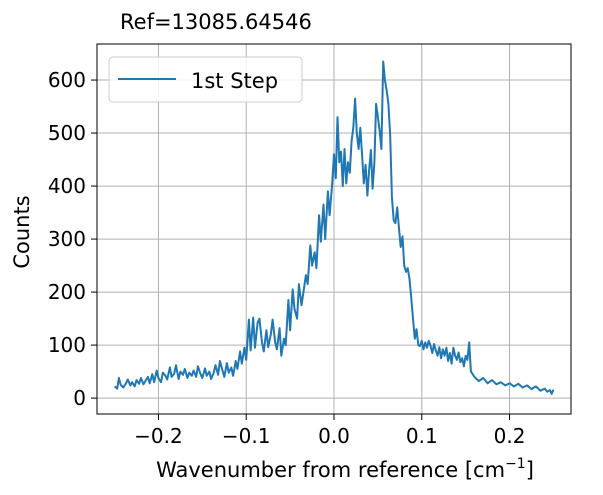  What do you see at coordinates (67, 80) in the screenshot?
I see `y-tick-label: 600` at bounding box center [67, 80].